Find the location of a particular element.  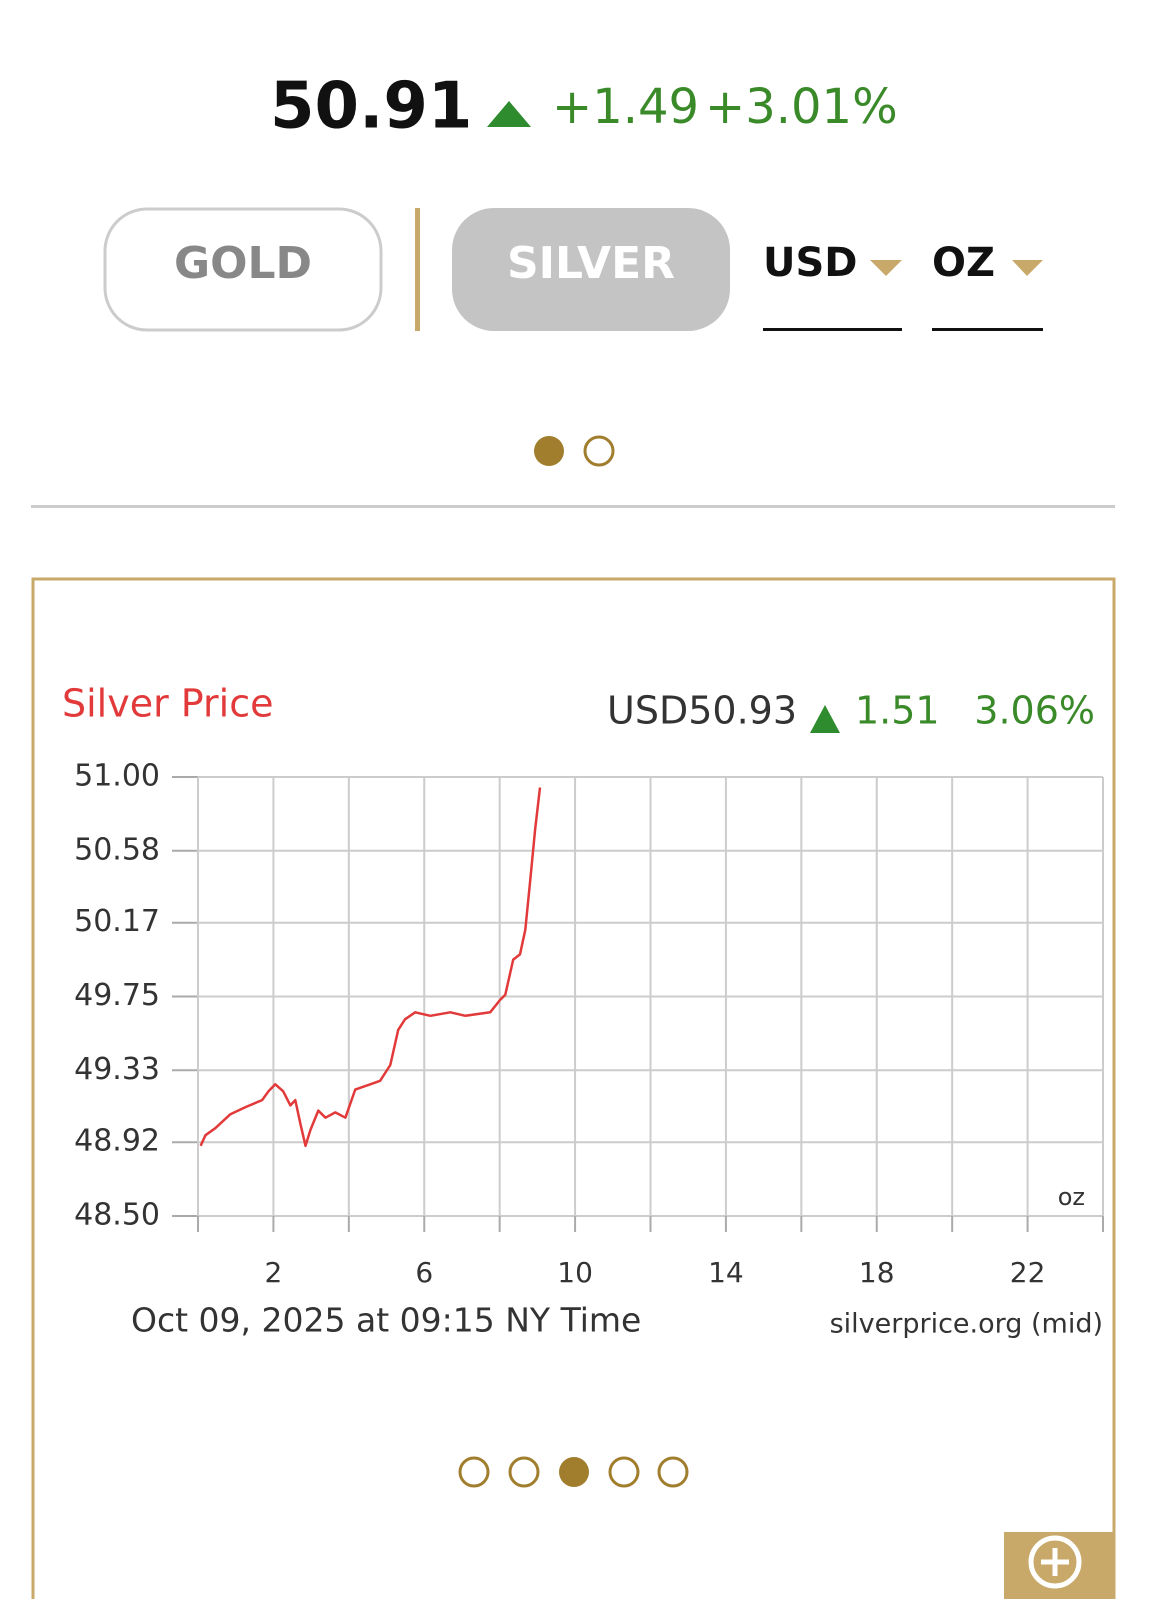

gold-tab-label: GOLD is located at coordinates (243, 263).